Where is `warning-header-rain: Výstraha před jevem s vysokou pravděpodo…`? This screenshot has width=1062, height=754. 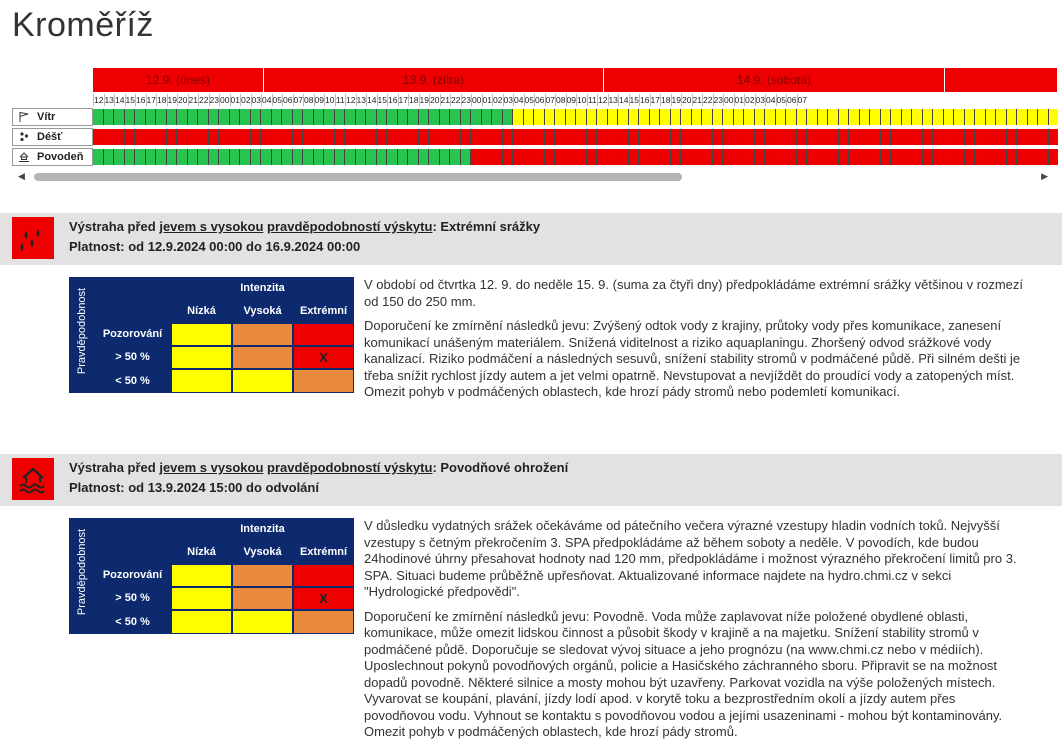 warning-header-rain: Výstraha před jevem s vysokou pravděpodo… is located at coordinates (531, 239).